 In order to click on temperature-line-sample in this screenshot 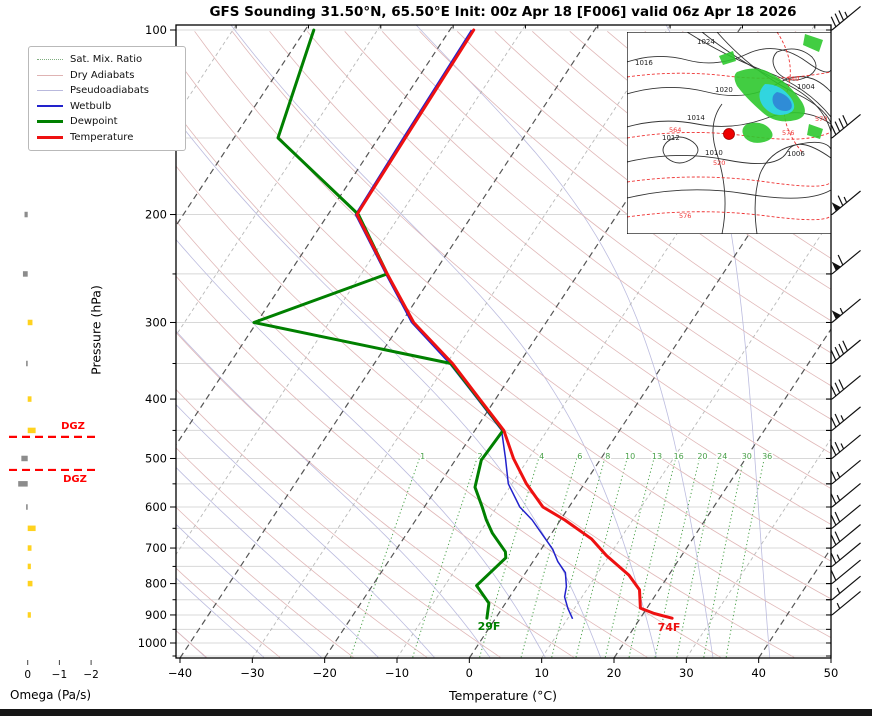, I will do `click(50, 137)`.